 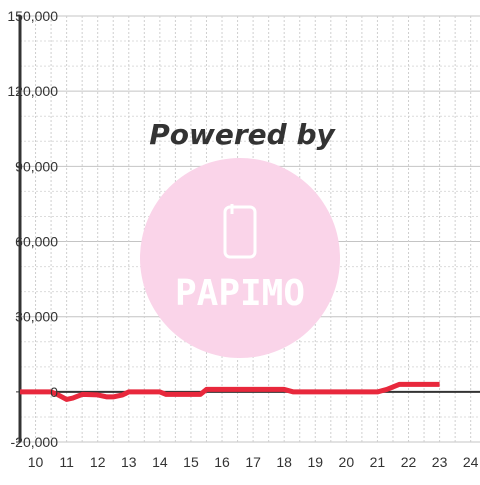 What do you see at coordinates (191, 462) in the screenshot?
I see `x-tick-label: 15` at bounding box center [191, 462].